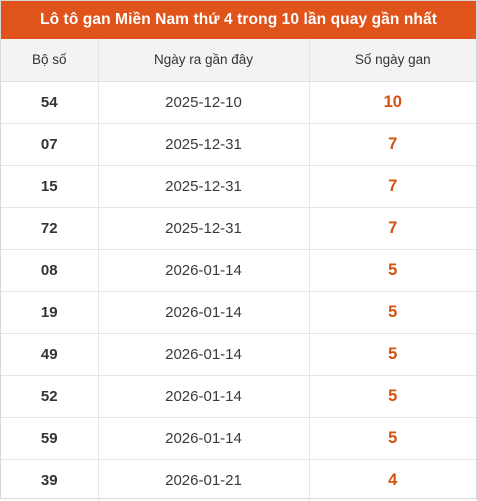  I want to click on header-row: Bộ số Ngày ra gần đây Số ngày gan, so click(238, 60).